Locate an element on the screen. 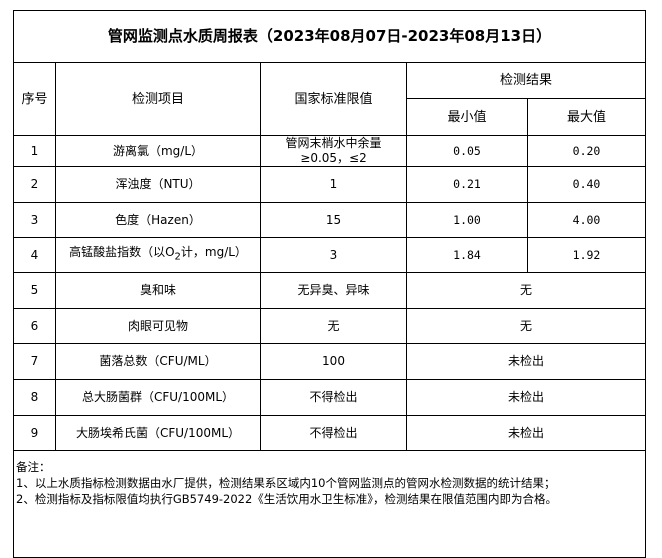 The height and width of the screenshot is (558, 662). cell-standard: 无 is located at coordinates (333, 326).